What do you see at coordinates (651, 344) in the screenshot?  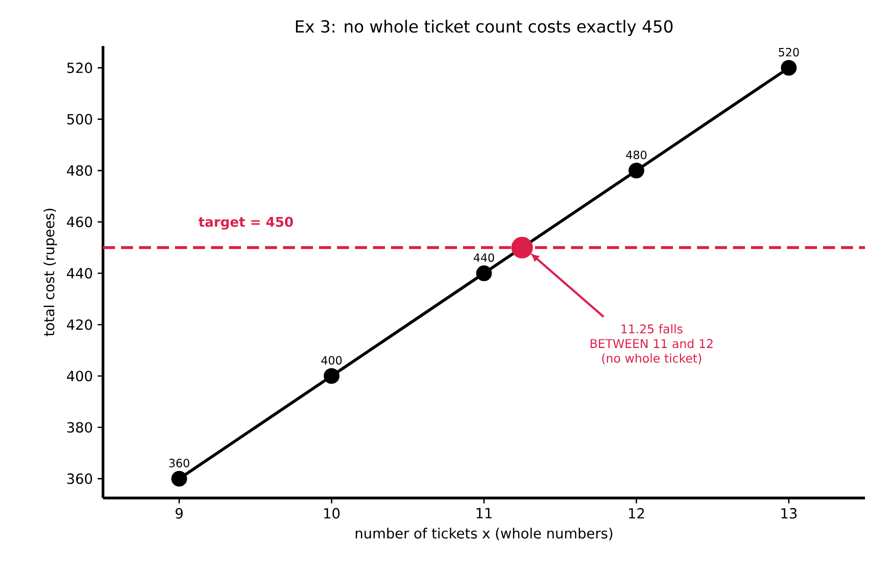 I see `annotation: 11.25 falls BETWEEN 11 and 12 (no whole ticket)` at bounding box center [651, 344].